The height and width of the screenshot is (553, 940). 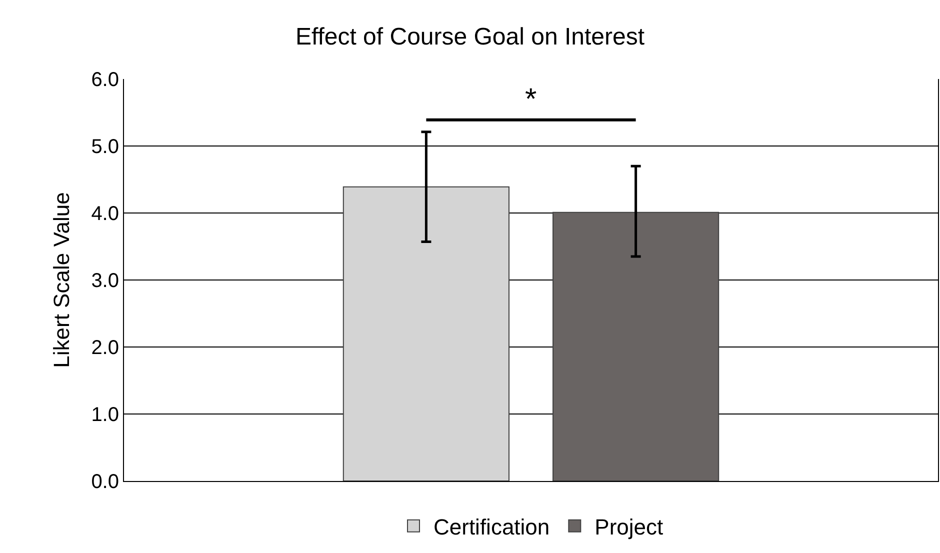 What do you see at coordinates (105, 147) in the screenshot?
I see `y-tick-label: 5.0` at bounding box center [105, 147].